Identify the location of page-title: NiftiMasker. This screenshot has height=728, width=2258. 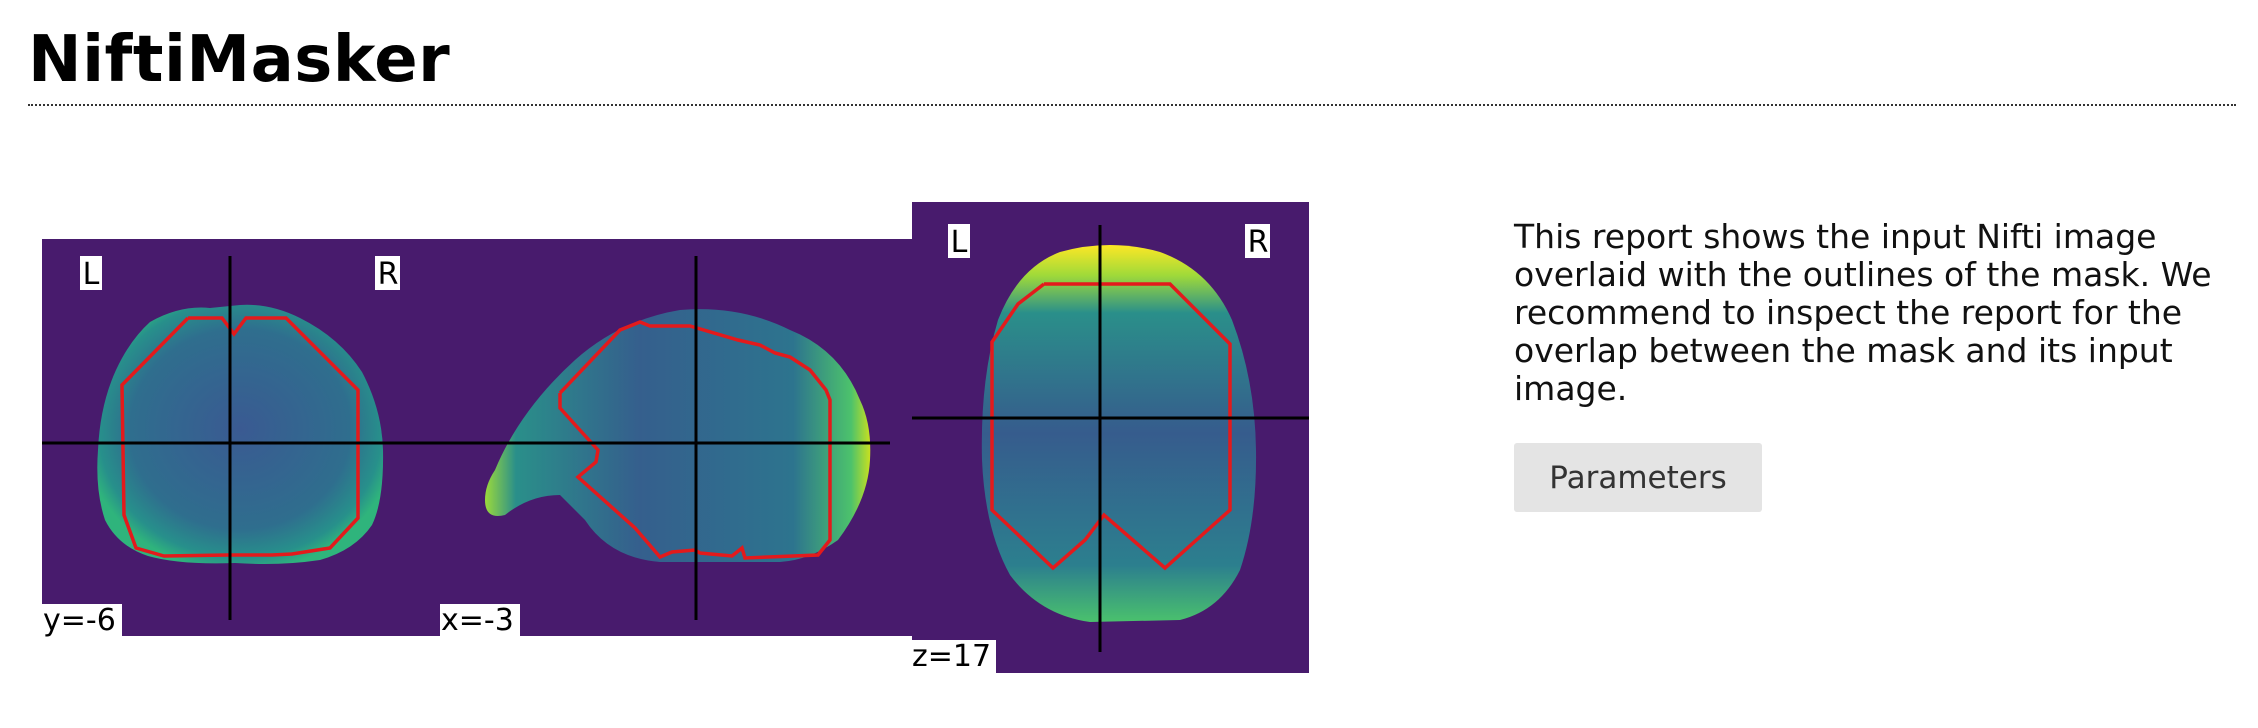
(239, 60).